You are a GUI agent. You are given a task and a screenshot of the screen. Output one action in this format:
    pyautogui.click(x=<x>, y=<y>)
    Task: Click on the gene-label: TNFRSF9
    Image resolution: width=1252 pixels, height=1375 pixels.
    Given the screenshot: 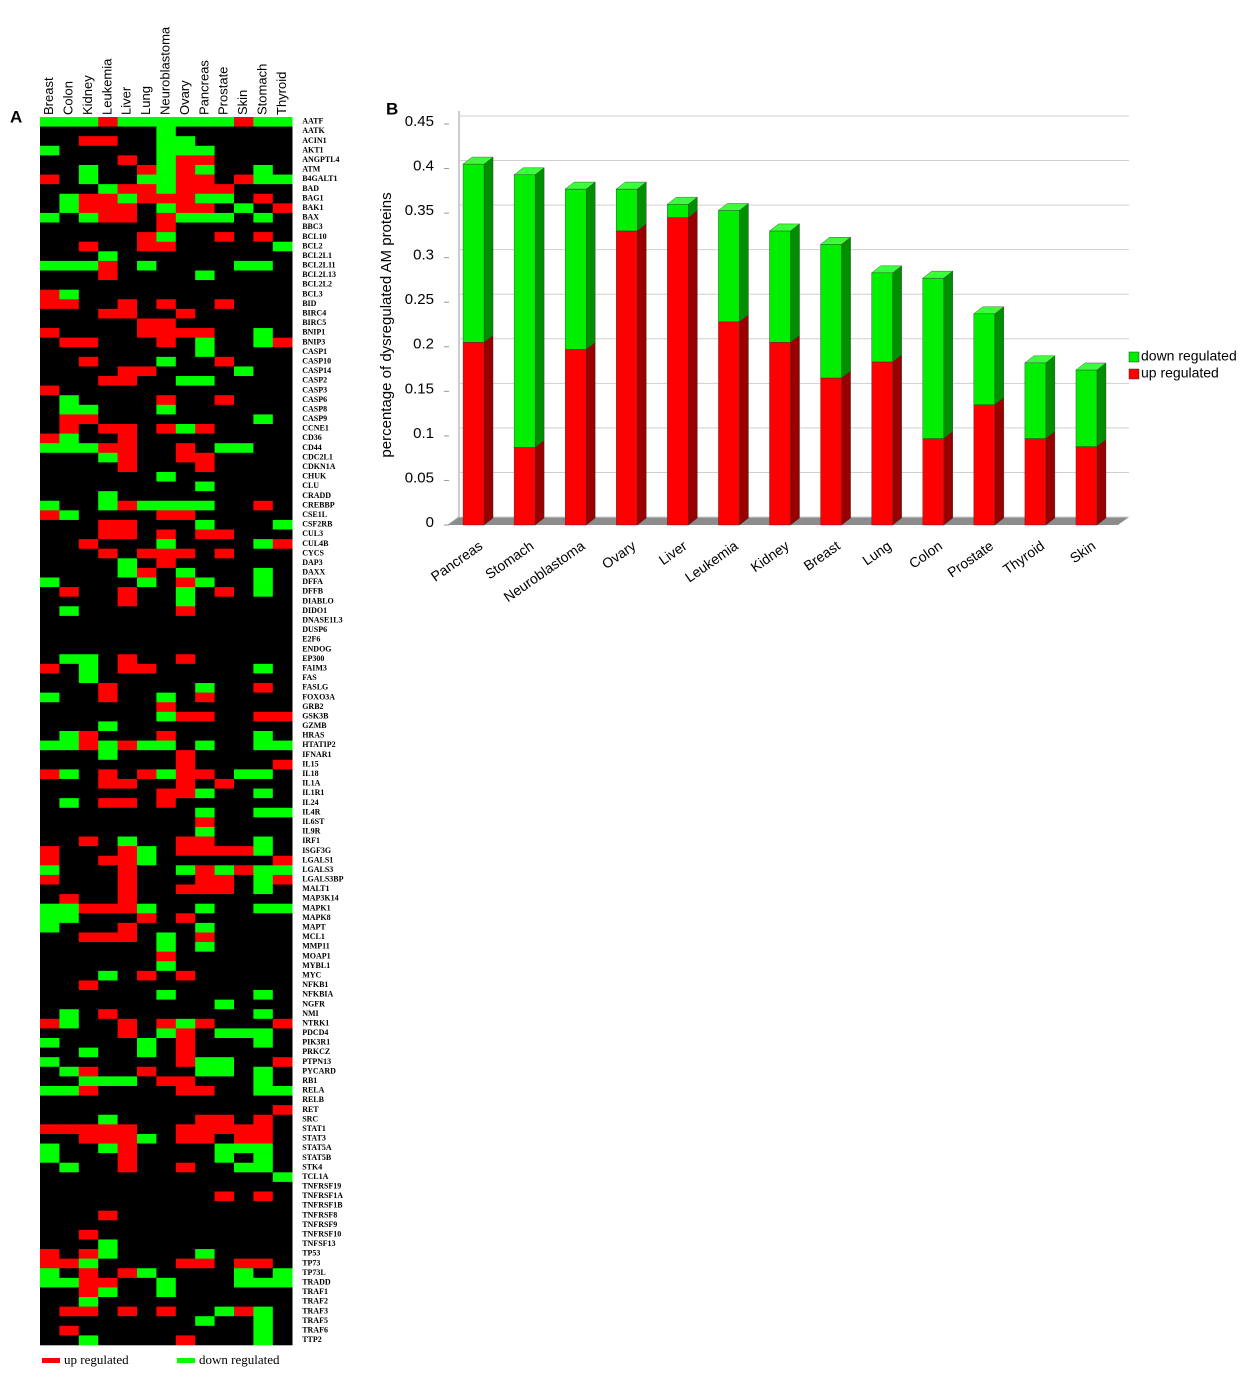 What is the action you would take?
    pyautogui.click(x=319, y=1224)
    